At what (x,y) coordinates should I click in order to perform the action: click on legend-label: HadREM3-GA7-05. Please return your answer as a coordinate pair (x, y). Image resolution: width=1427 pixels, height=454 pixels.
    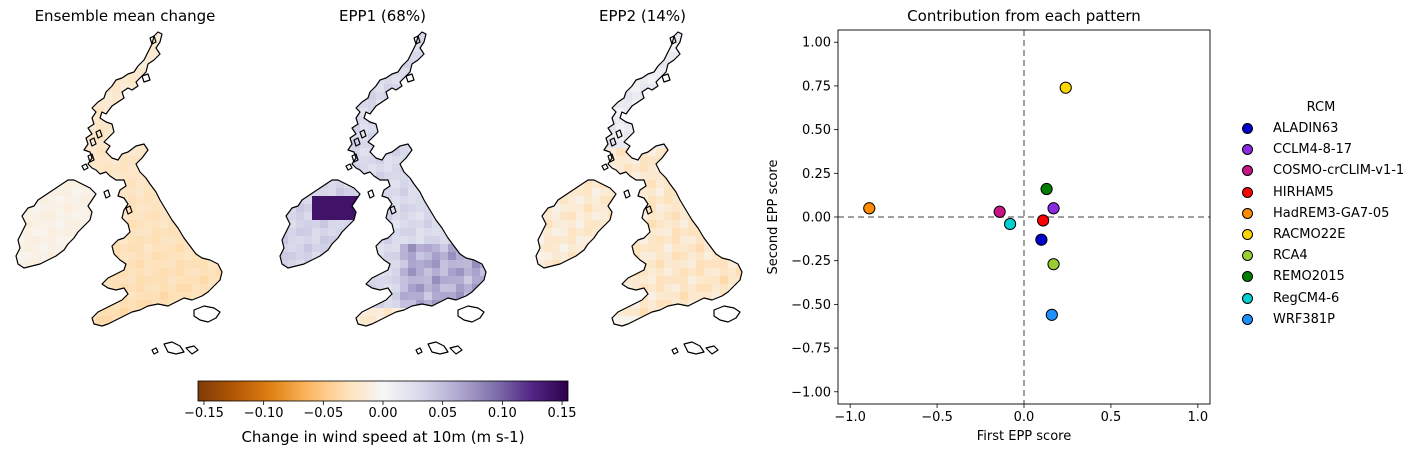
    Looking at the image, I should click on (1331, 213).